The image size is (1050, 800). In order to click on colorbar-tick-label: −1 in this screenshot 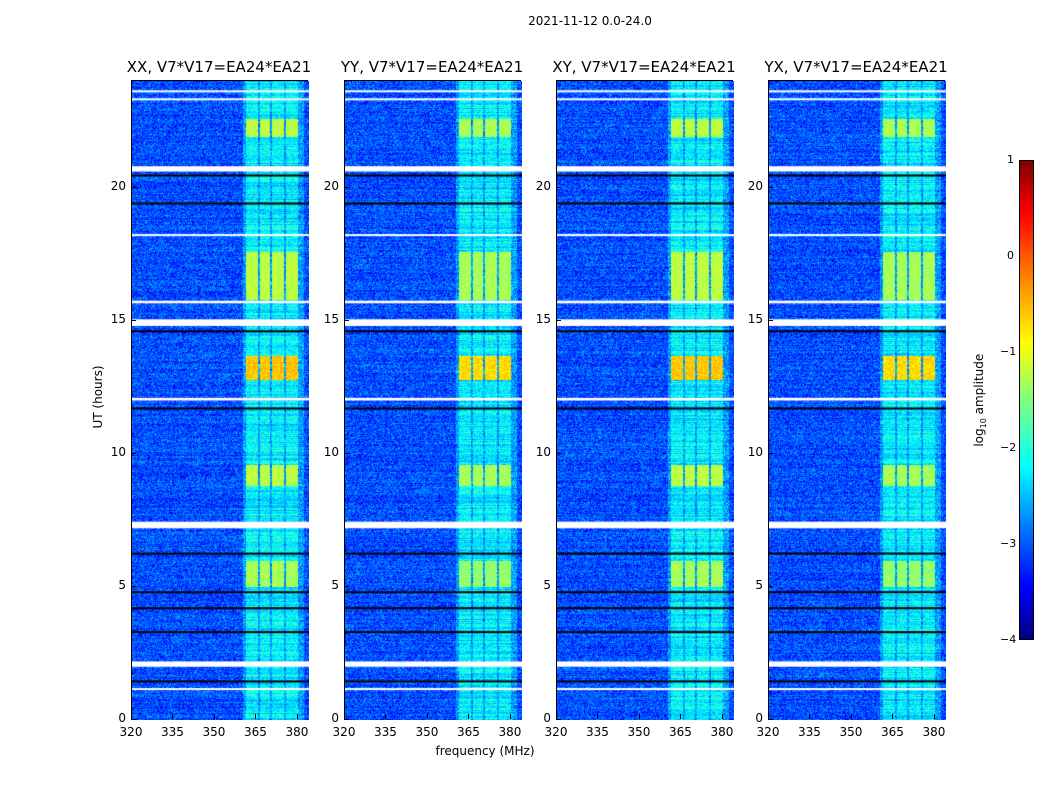, I will do `click(1008, 351)`.